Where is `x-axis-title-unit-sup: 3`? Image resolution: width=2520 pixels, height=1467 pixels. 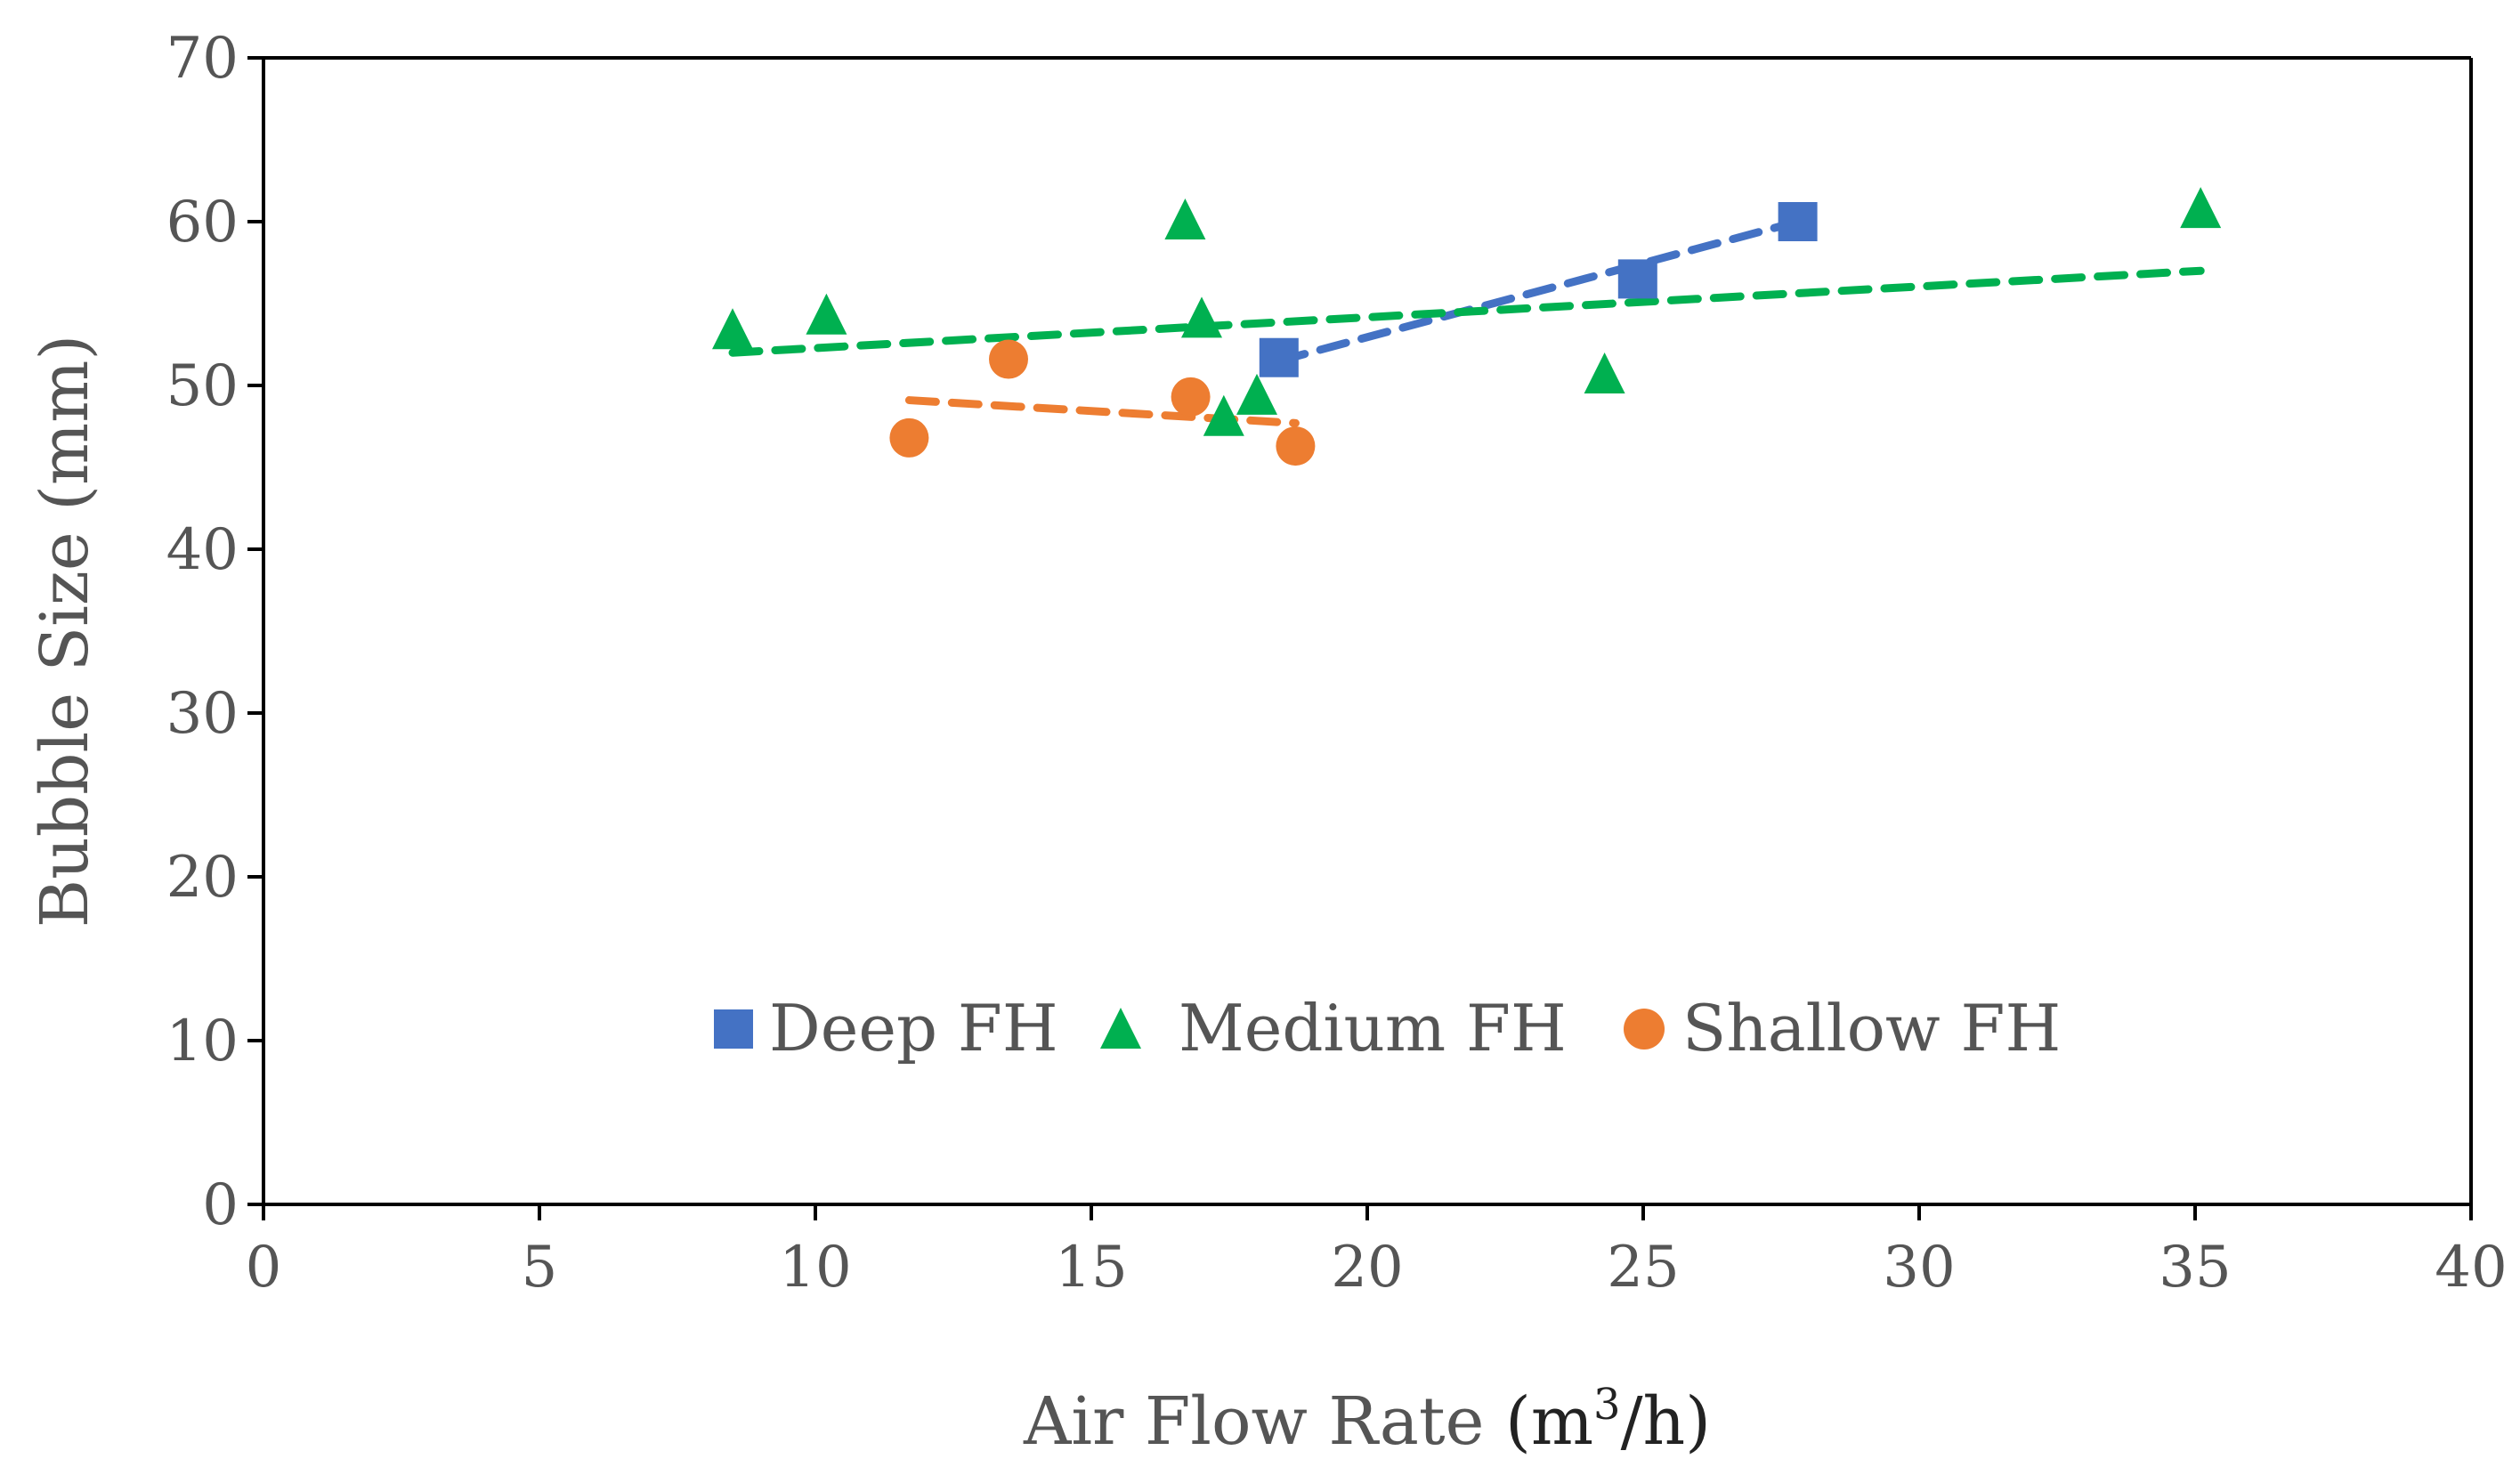
x-axis-title-unit-sup: 3 is located at coordinates (1607, 1405).